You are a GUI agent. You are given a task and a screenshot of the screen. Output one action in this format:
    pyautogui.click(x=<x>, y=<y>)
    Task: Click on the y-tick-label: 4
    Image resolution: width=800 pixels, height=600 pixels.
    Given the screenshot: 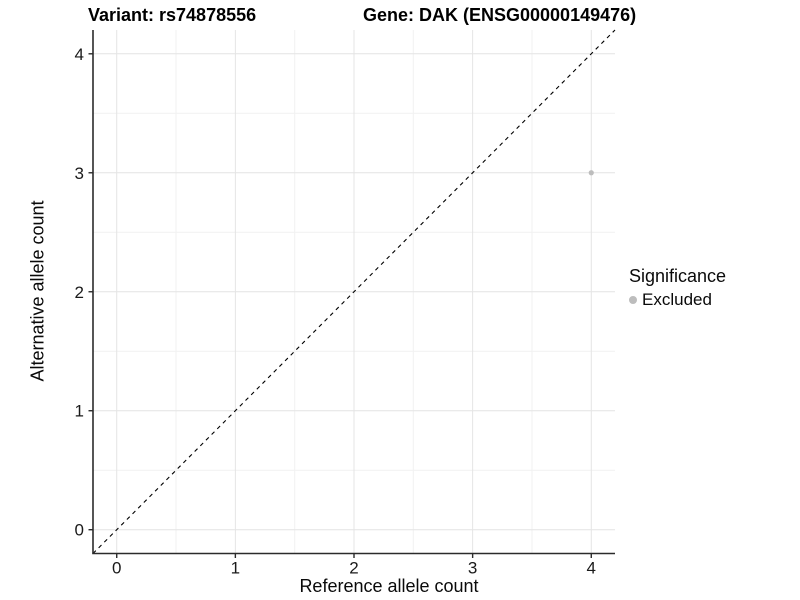 What is the action you would take?
    pyautogui.click(x=79, y=54)
    